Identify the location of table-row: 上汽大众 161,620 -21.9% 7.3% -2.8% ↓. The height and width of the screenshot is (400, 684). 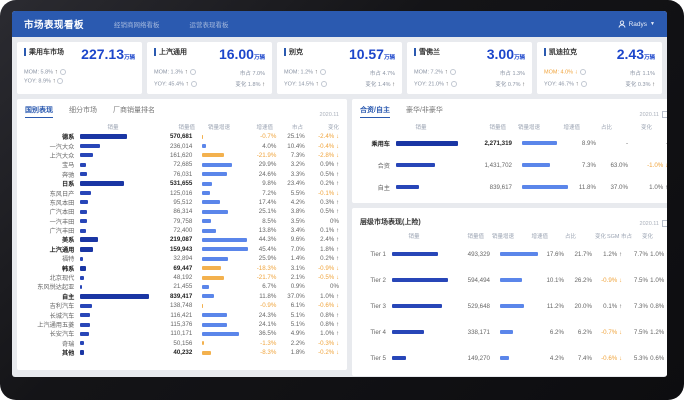
(182, 155).